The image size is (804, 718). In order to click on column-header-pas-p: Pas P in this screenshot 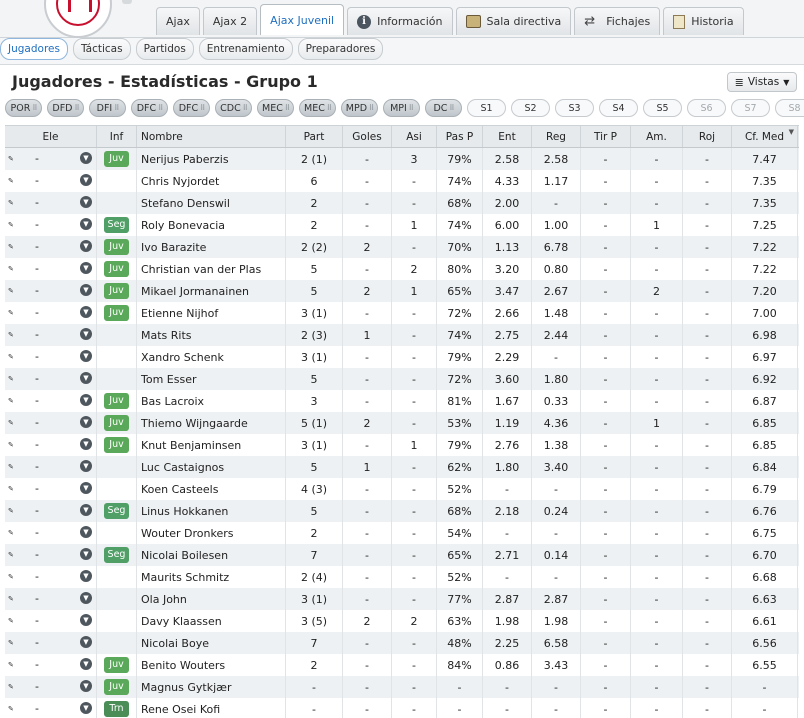, I will do `click(460, 136)`.